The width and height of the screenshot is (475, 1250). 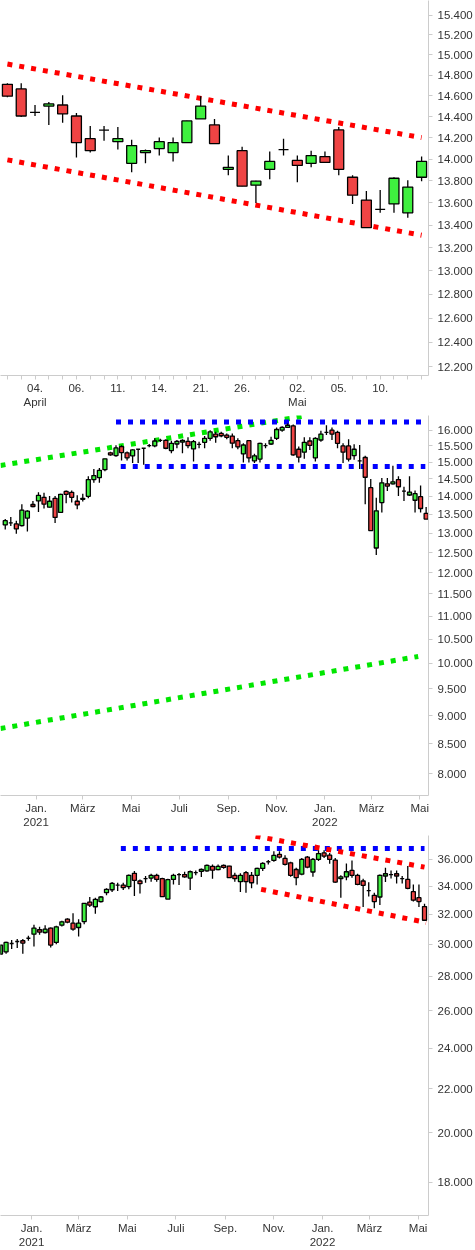 What do you see at coordinates (452, 688) in the screenshot?
I see `y-tick-label: 9.500` at bounding box center [452, 688].